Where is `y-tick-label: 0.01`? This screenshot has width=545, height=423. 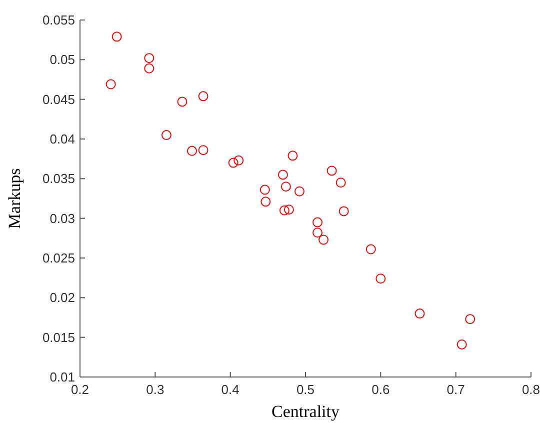 y-tick-label: 0.01 is located at coordinates (62, 377).